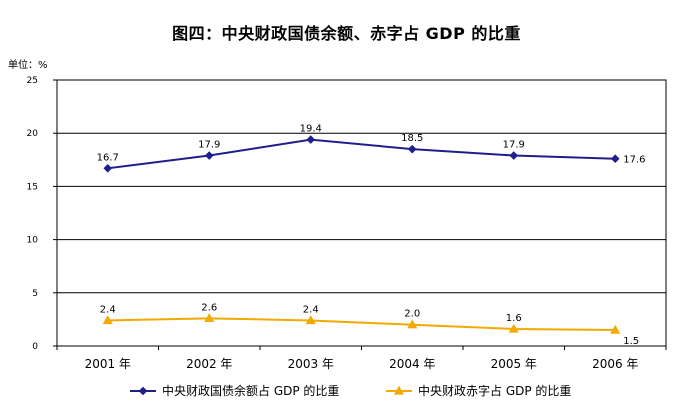 This screenshot has height=416, width=693. I want to click on data-label: 2.0, so click(412, 314).